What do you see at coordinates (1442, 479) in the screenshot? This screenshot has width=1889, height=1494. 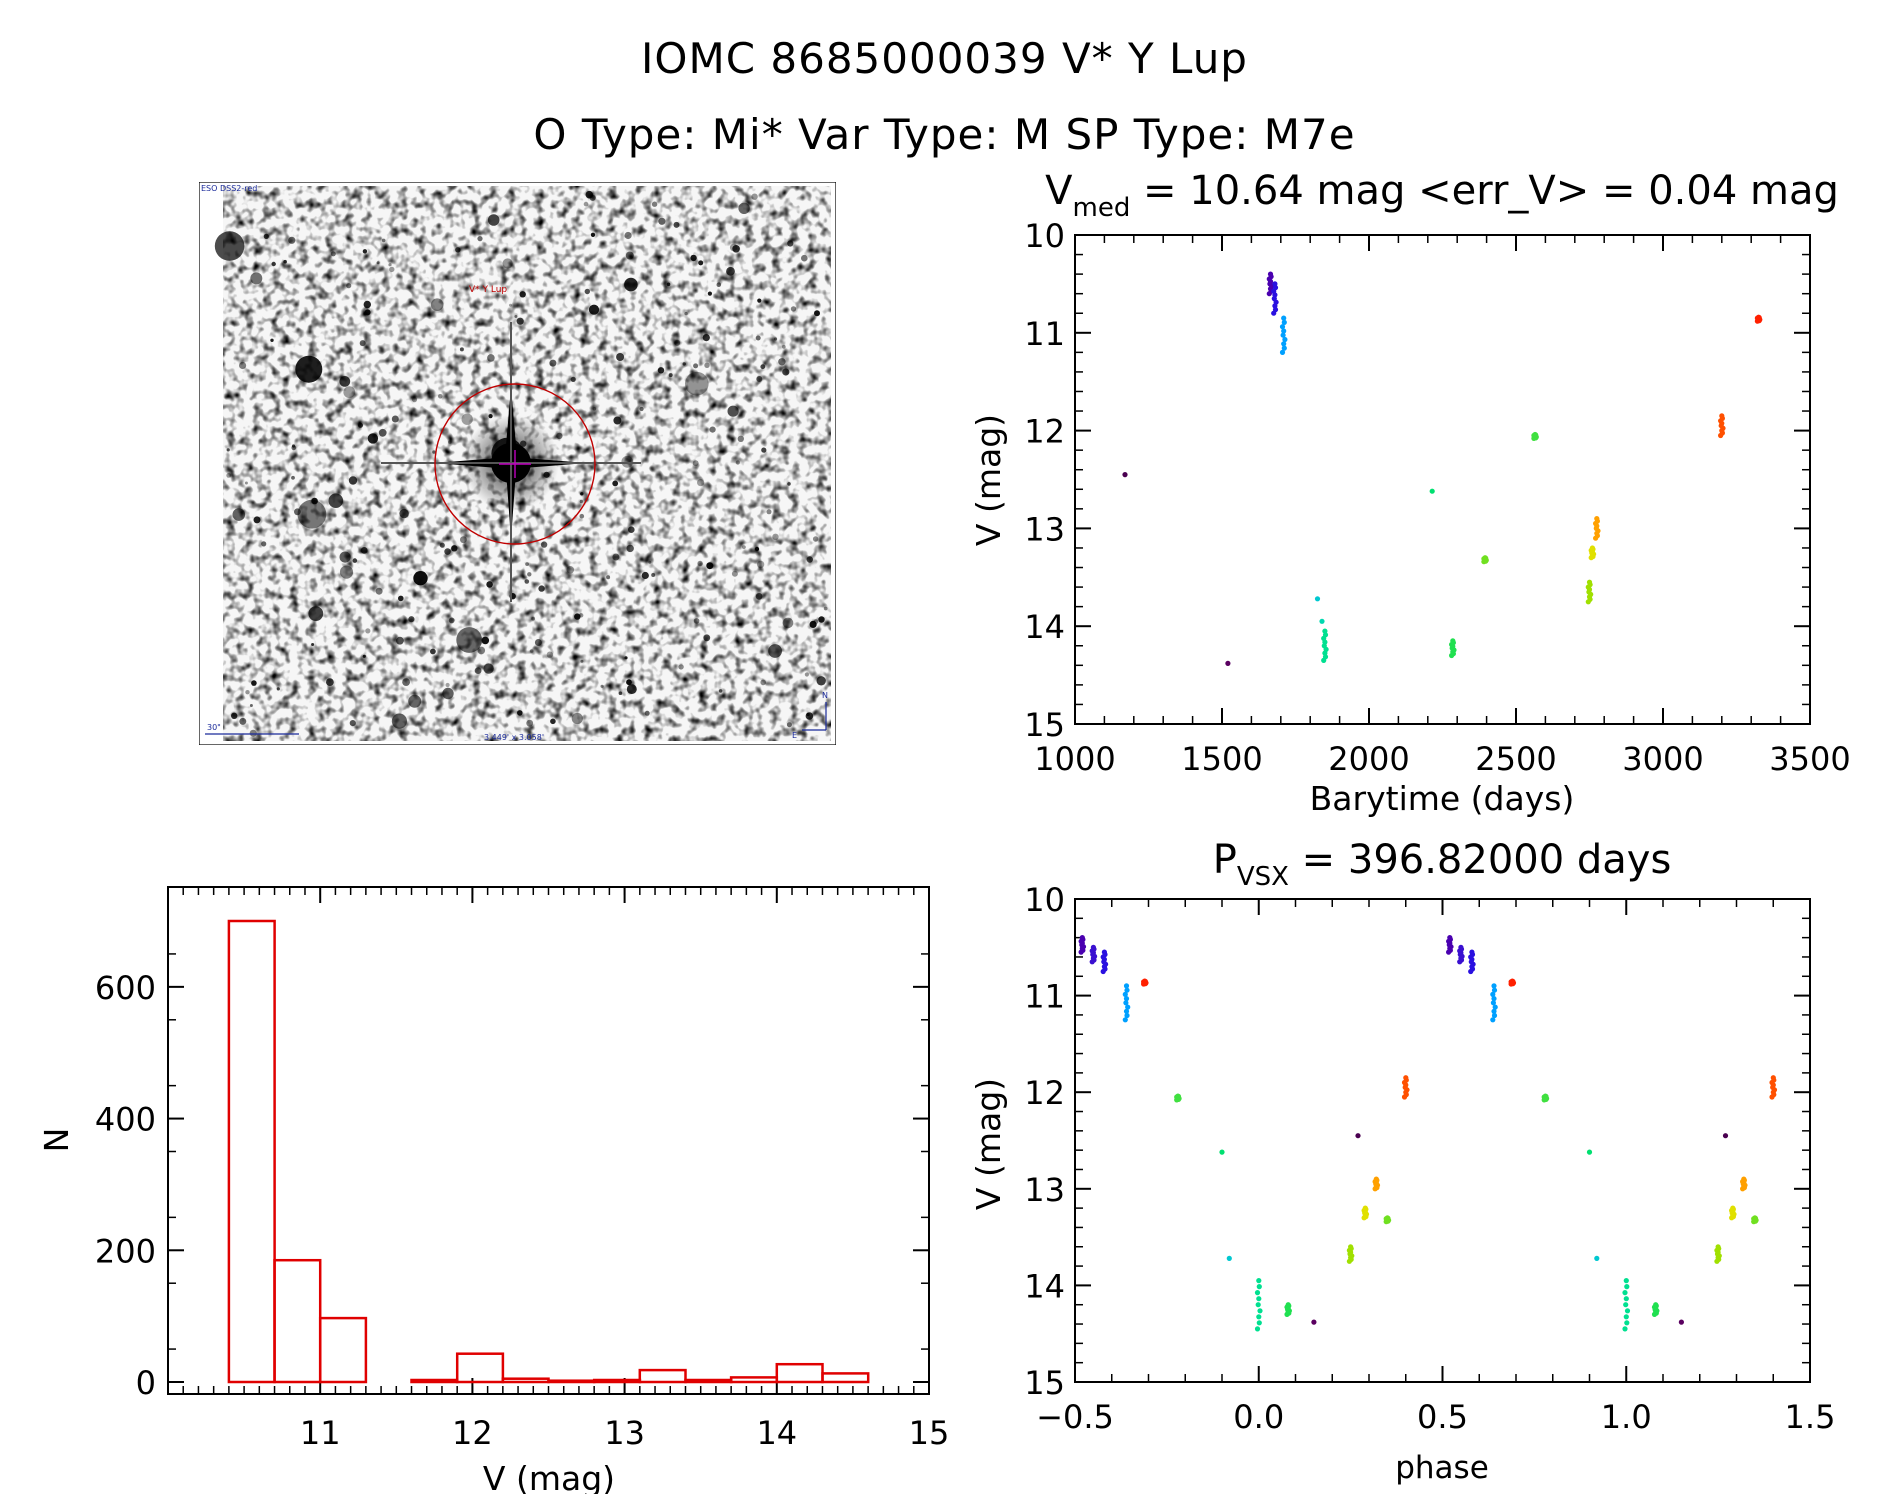 I see `light-curve-frame` at bounding box center [1442, 479].